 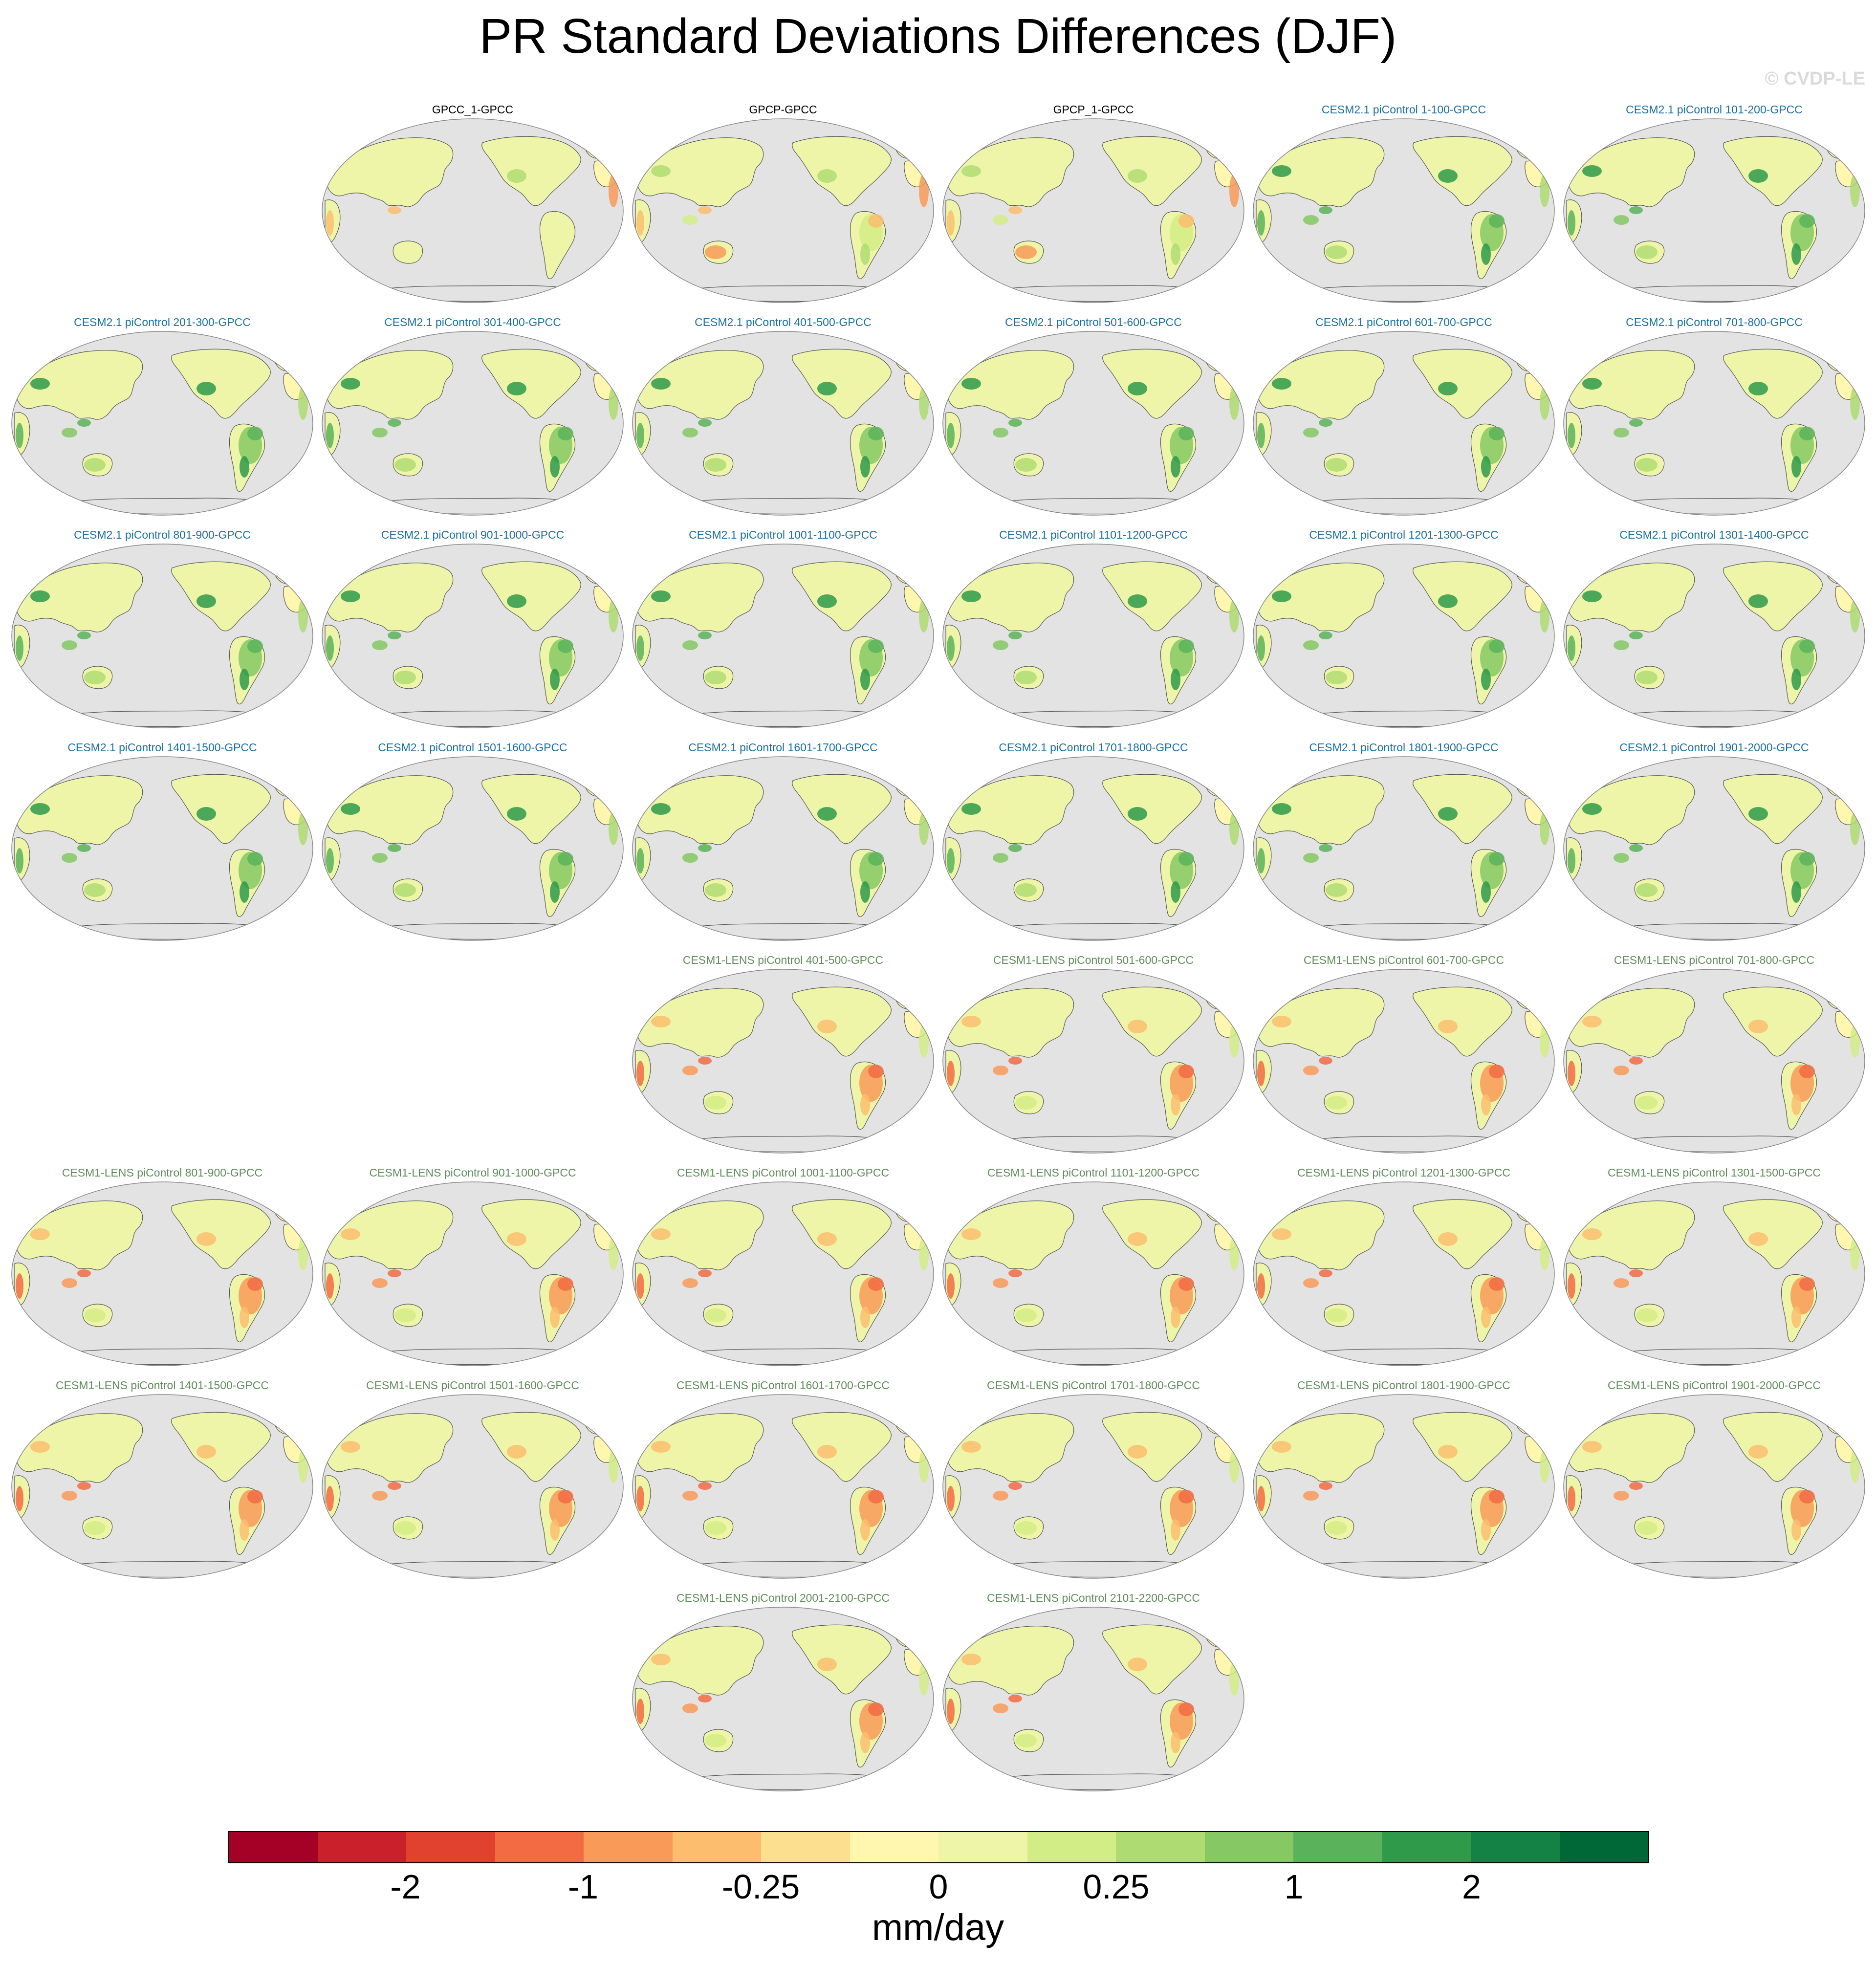 What do you see at coordinates (472, 1481) in the screenshot?
I see `map-panel: CESM1-LENS piControl 1501-1600-GPCC` at bounding box center [472, 1481].